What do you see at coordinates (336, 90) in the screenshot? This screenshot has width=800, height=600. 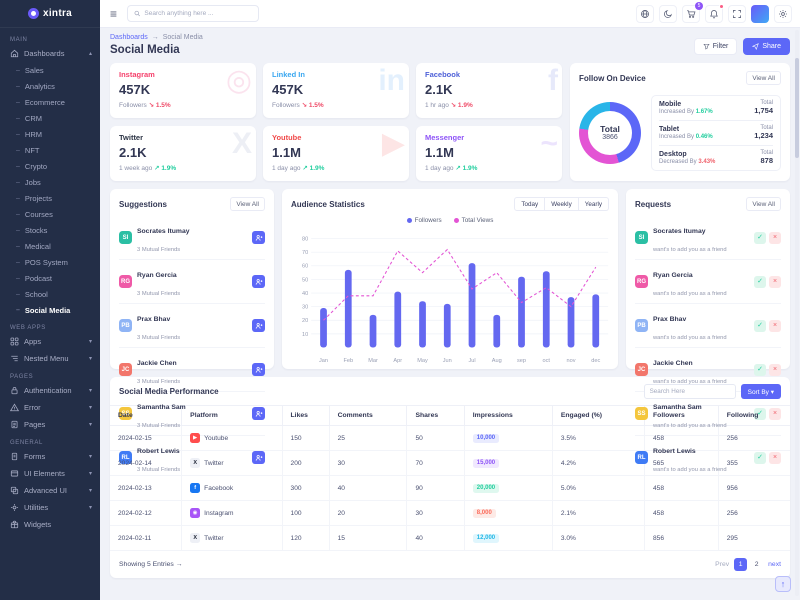 I see `stat-card-linked-in: in Linked In 457K Followers ↘ 1.5%` at bounding box center [336, 90].